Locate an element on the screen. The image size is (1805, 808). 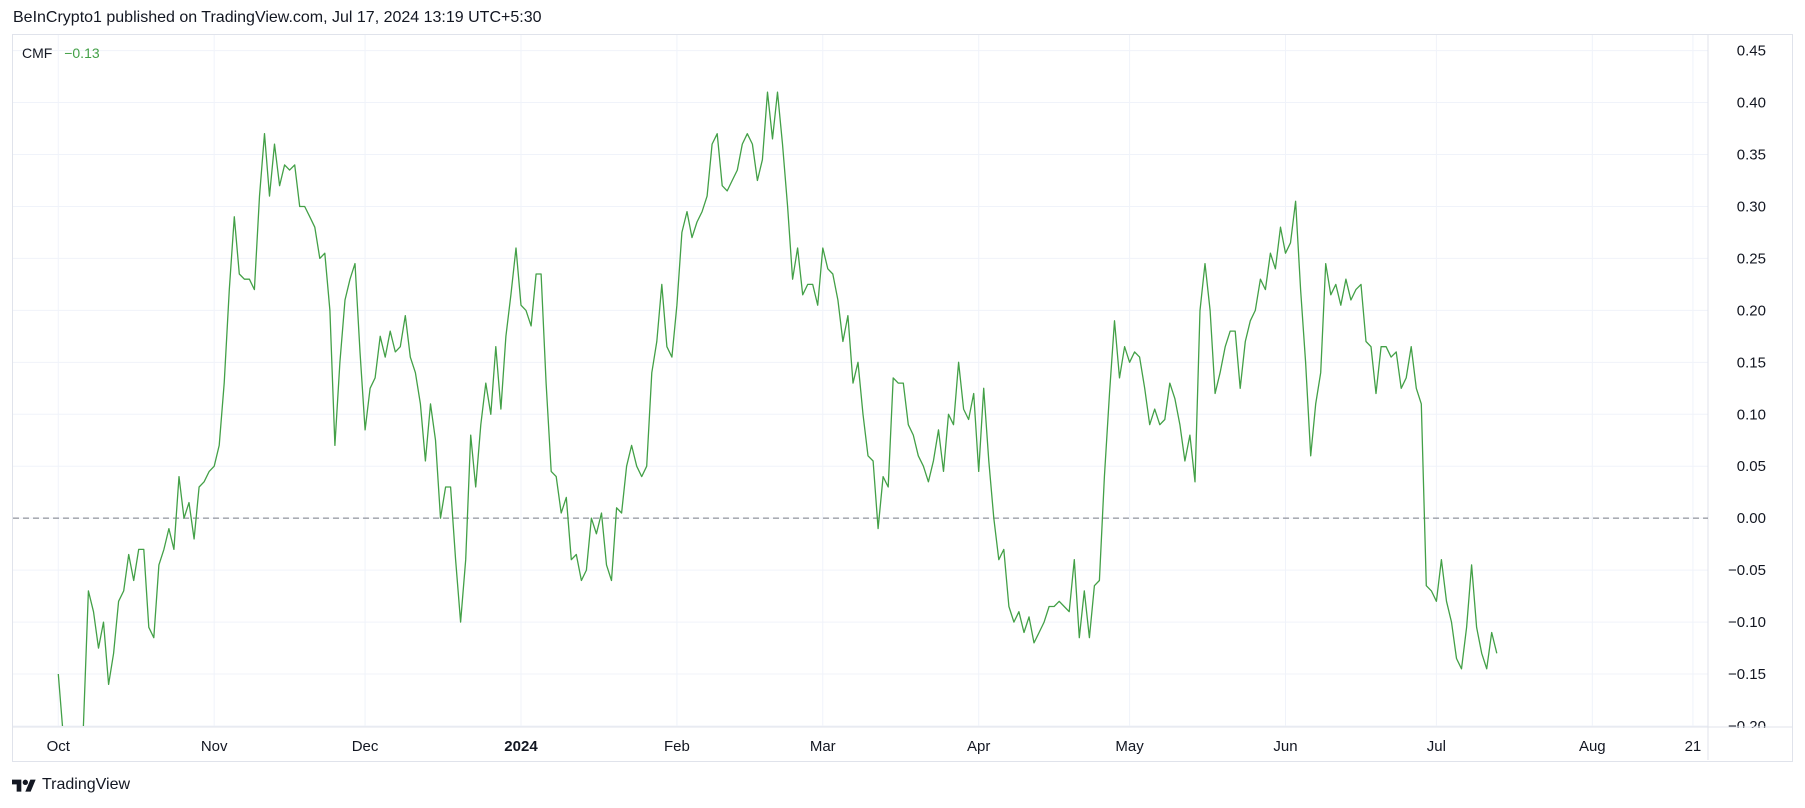
y-tick-label: 0.40 is located at coordinates (1751, 103).